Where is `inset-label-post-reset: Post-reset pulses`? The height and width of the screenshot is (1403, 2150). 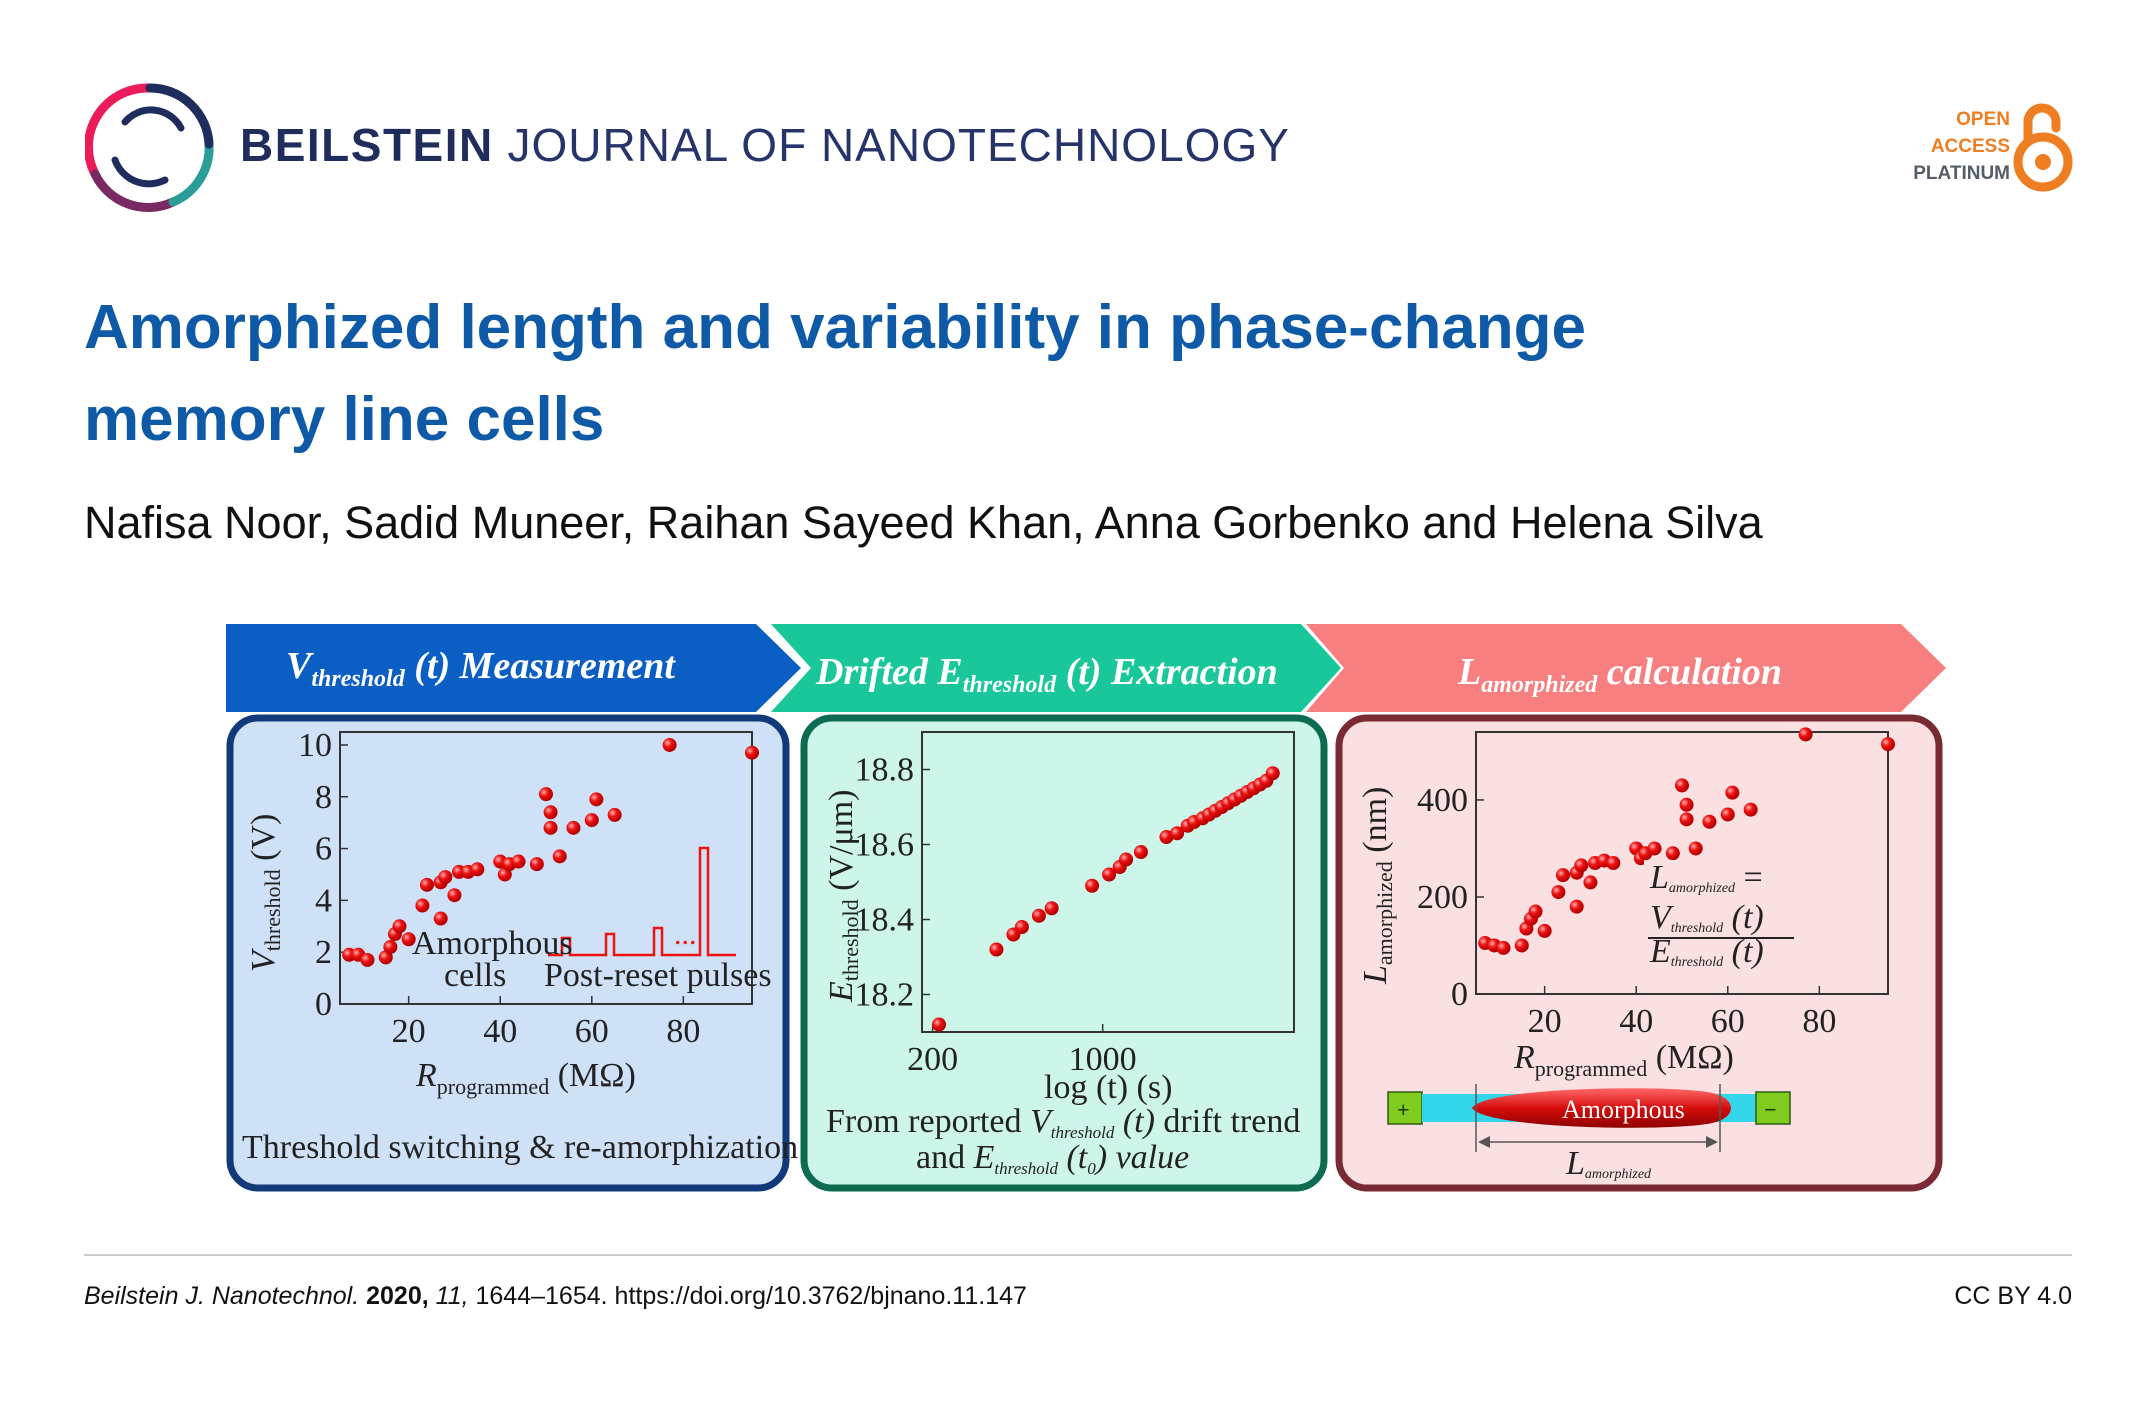
inset-label-post-reset: Post-reset pulses is located at coordinates (658, 975).